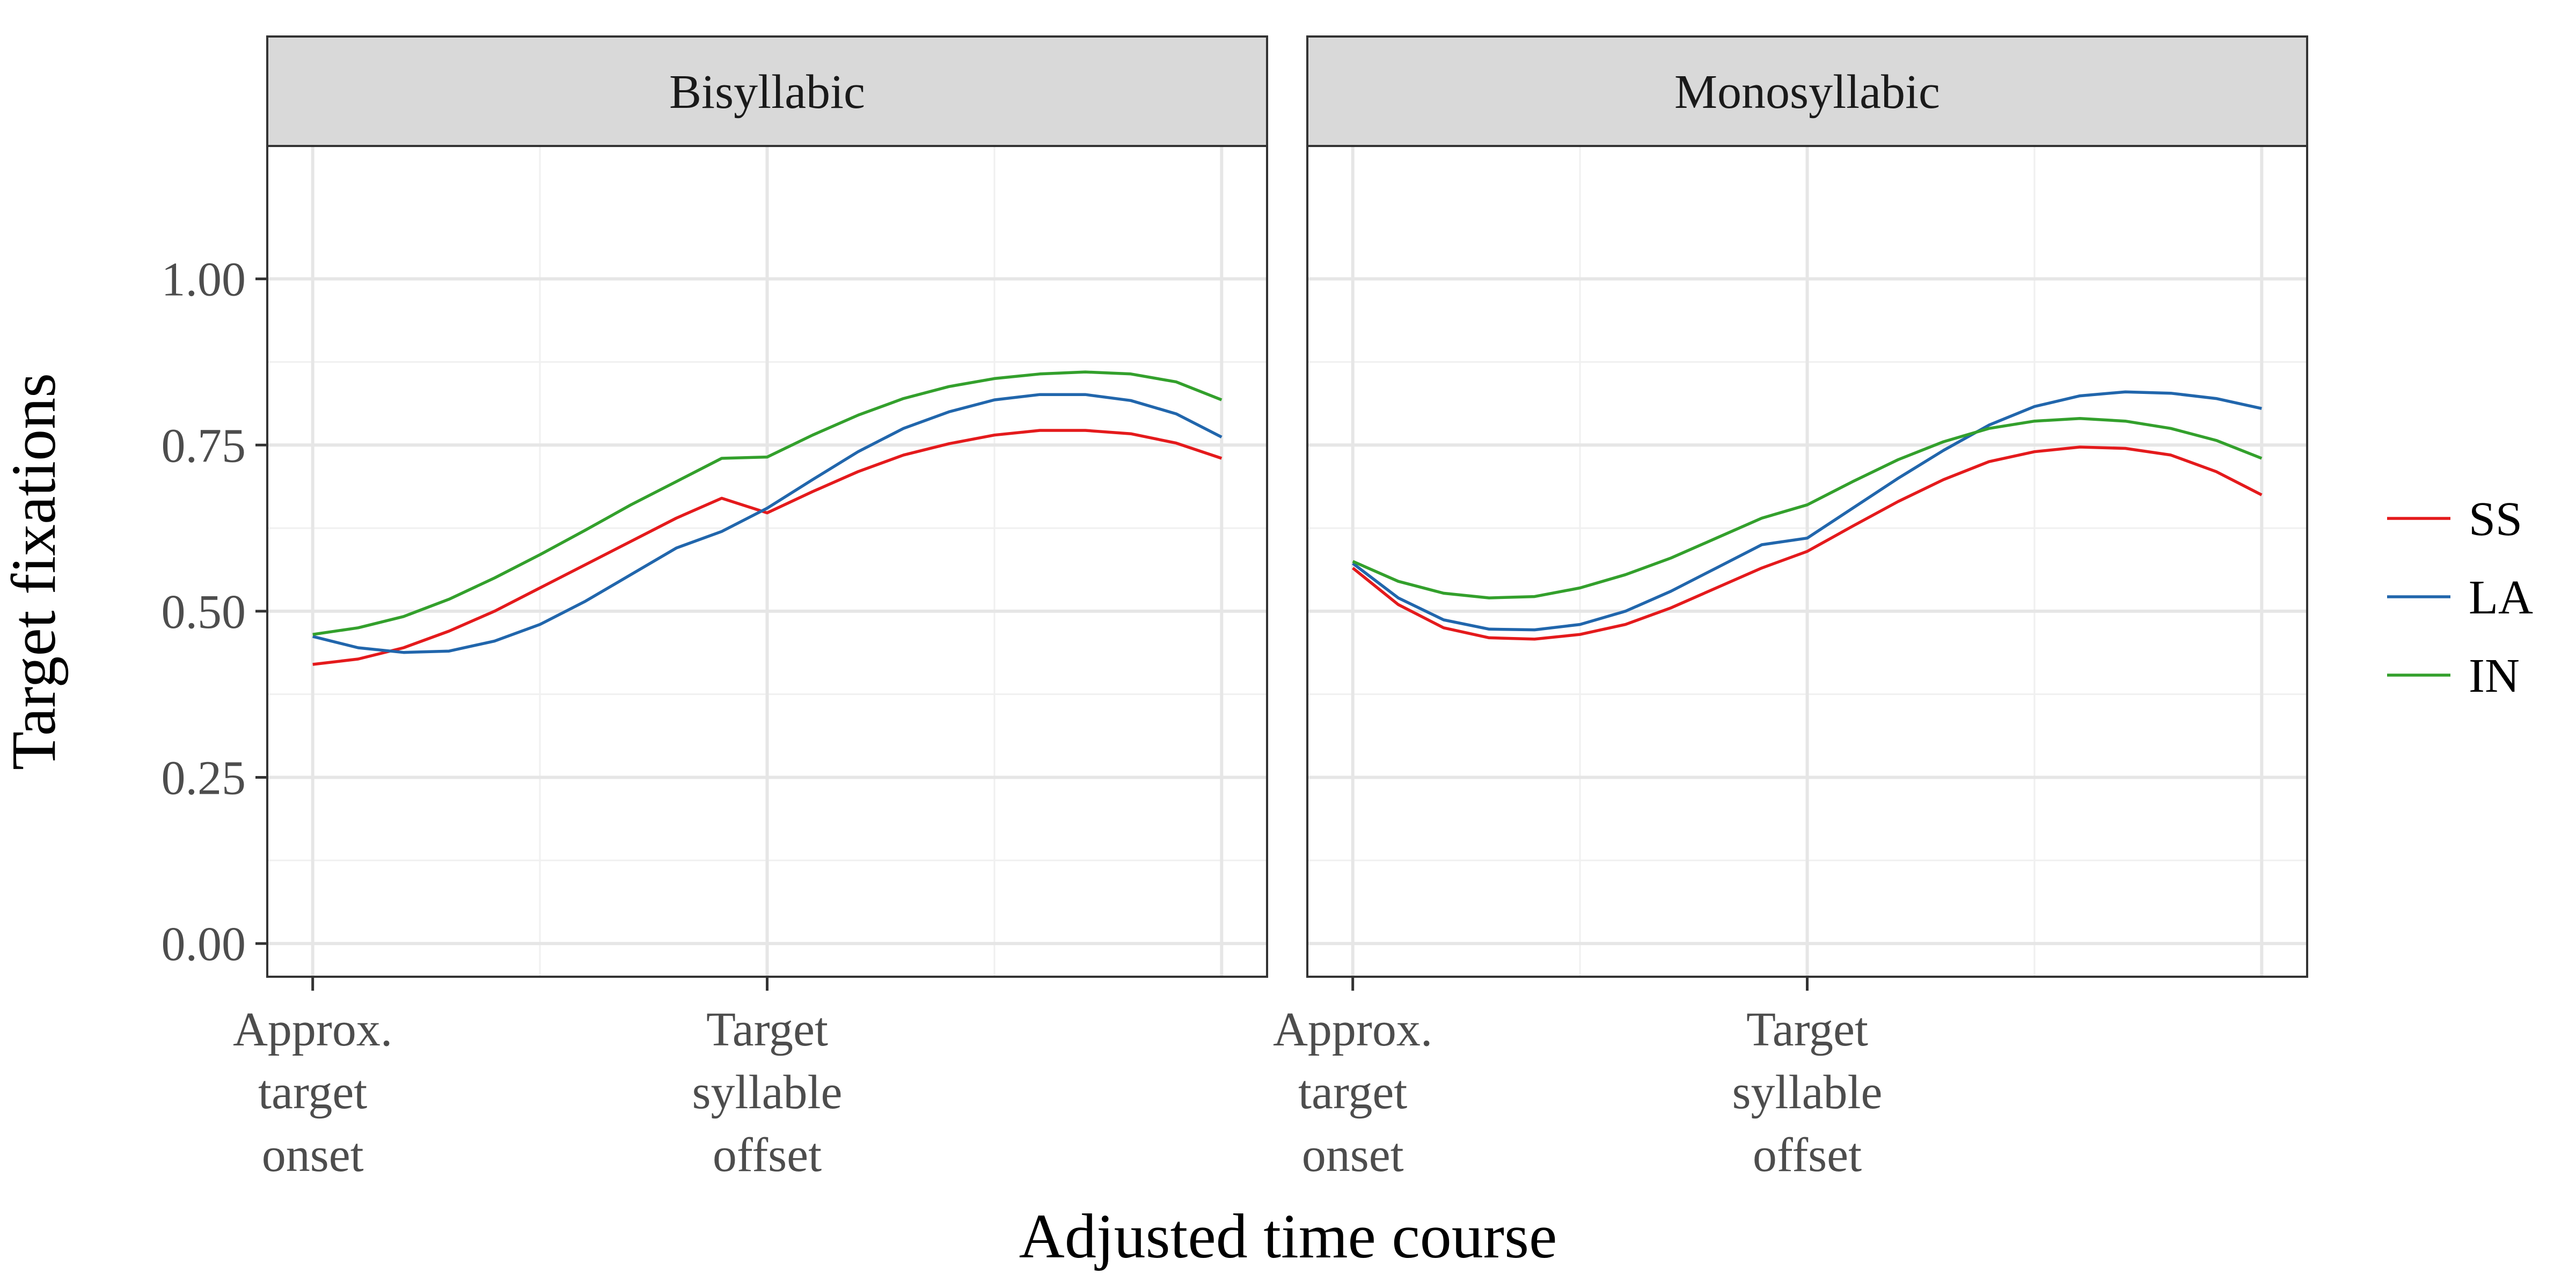  What do you see at coordinates (204, 279) in the screenshot?
I see `y-tick-label: 1.00` at bounding box center [204, 279].